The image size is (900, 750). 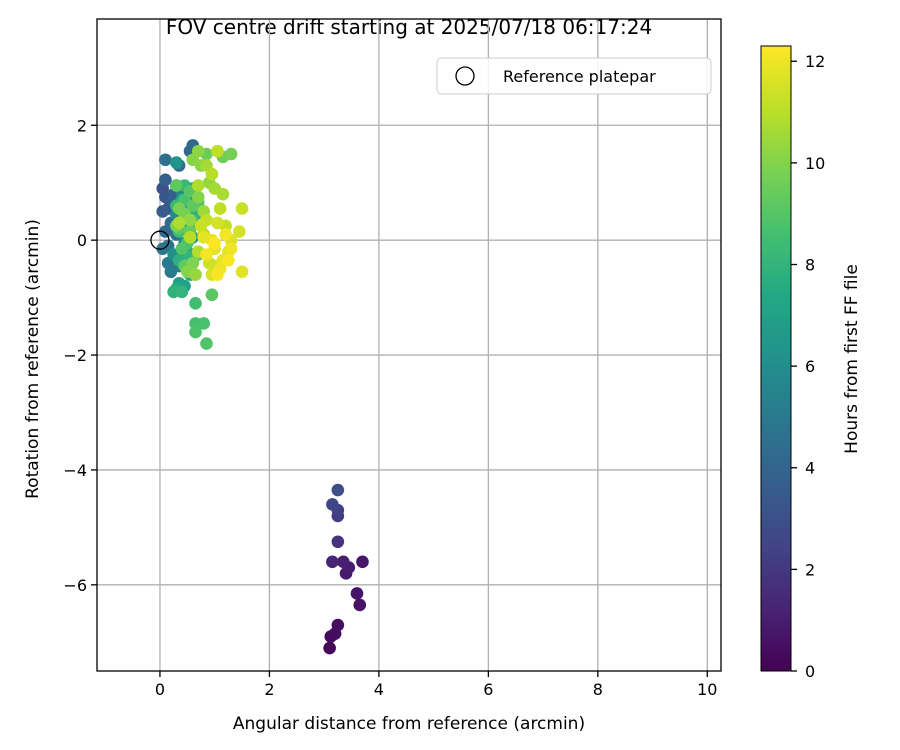 I want to click on colorbar-tick-label: 6, so click(x=810, y=366).